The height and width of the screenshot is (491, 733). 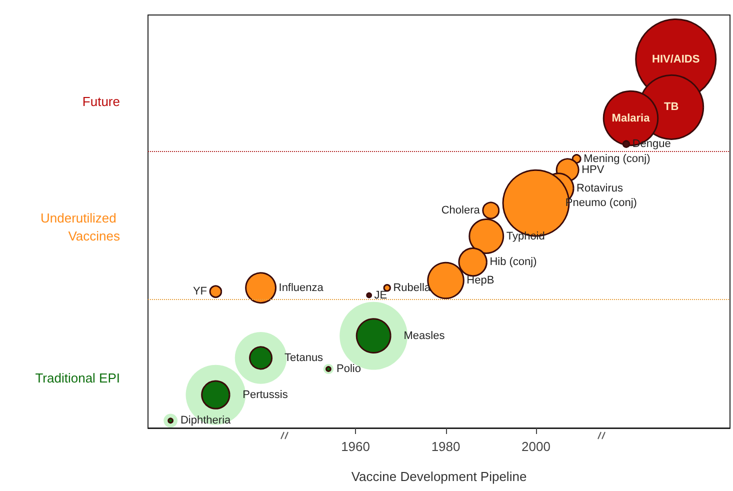 I want to click on annotation: Dengue, so click(x=651, y=144).